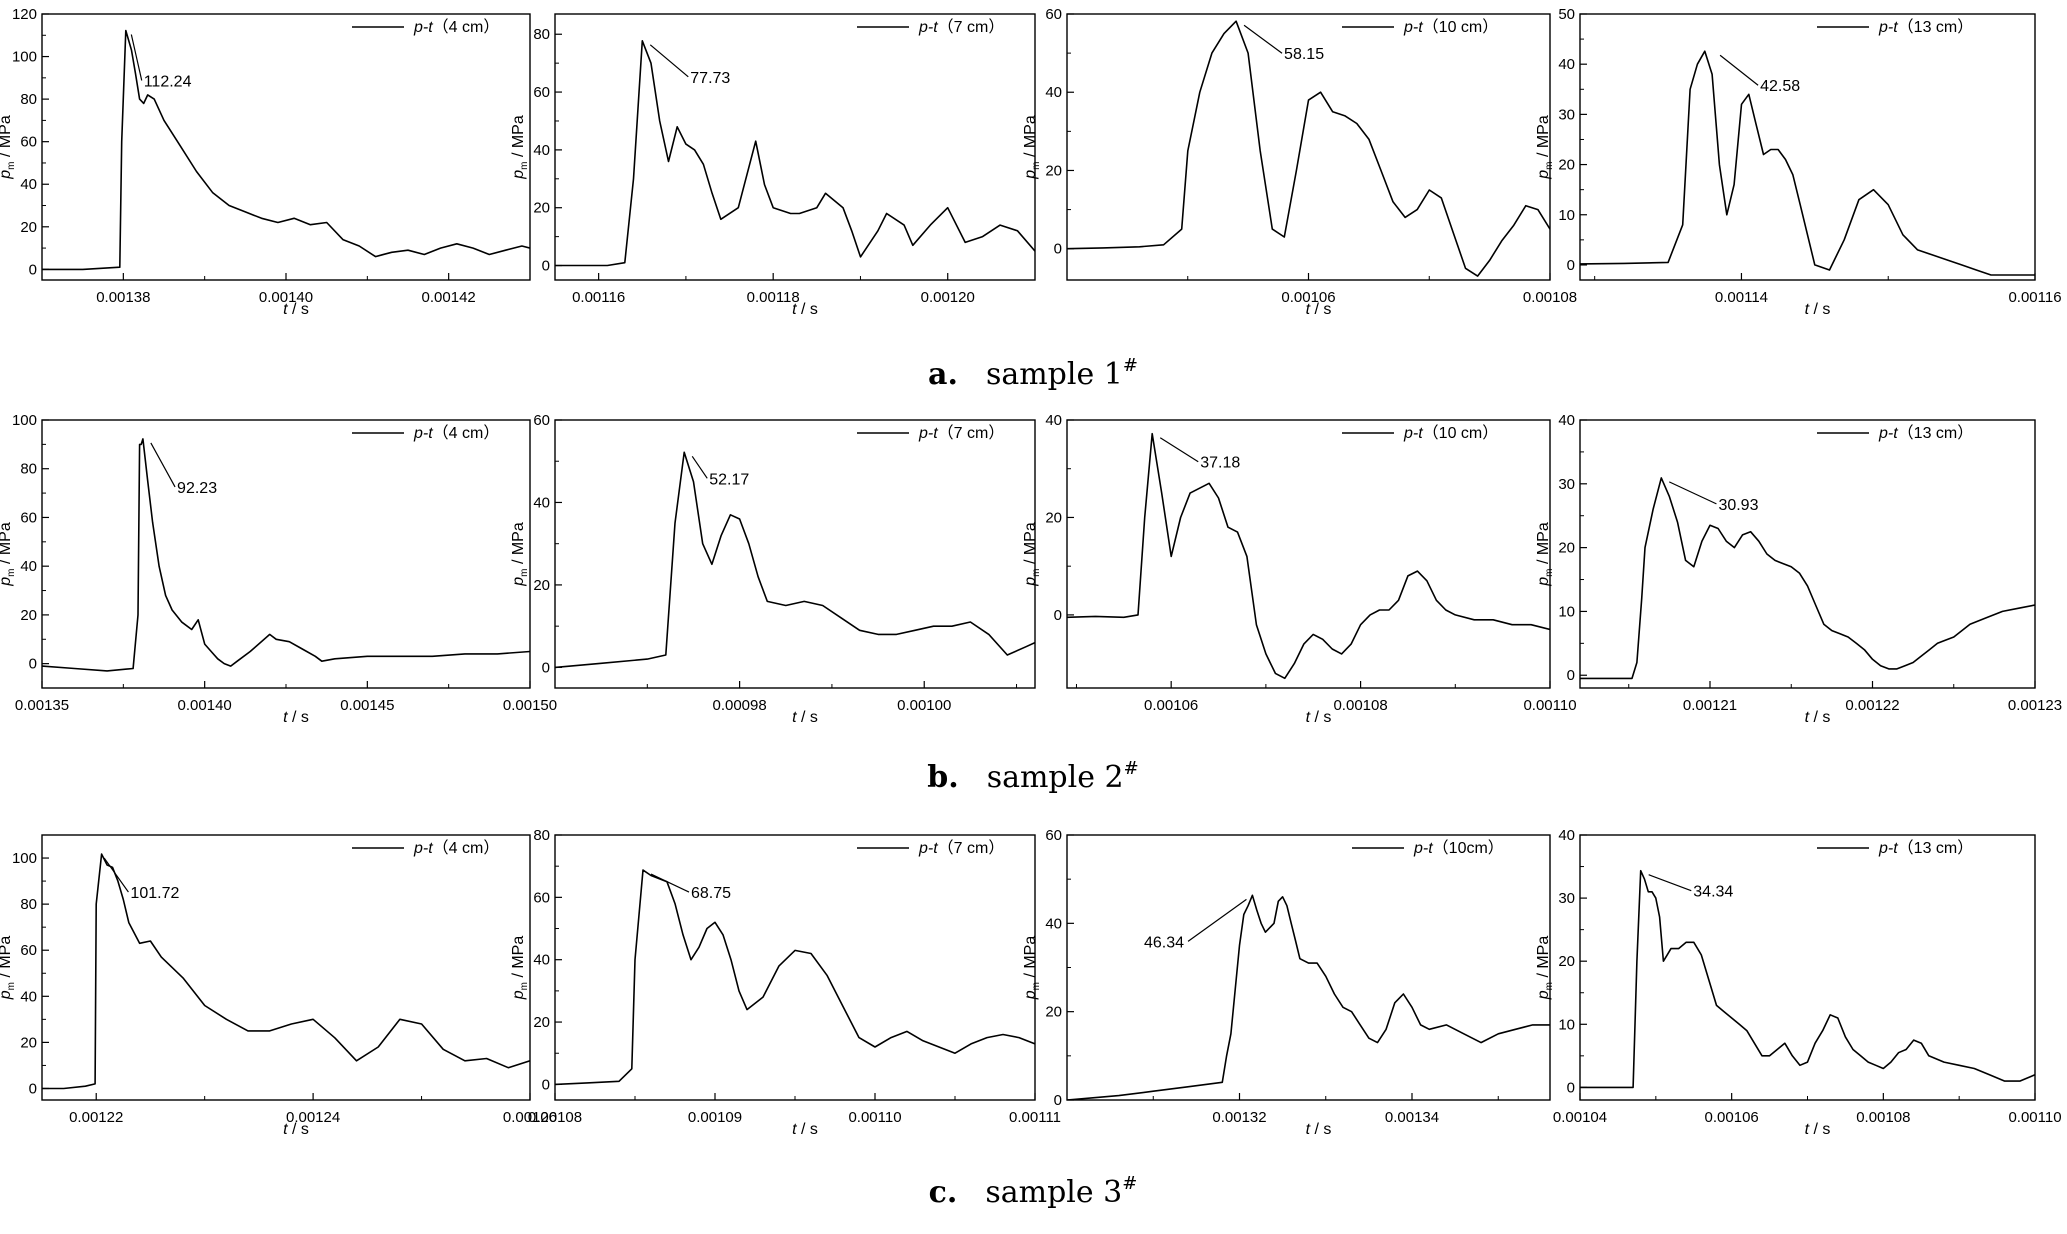 The width and height of the screenshot is (2067, 1234). What do you see at coordinates (1738, 505) in the screenshot?
I see `peak-value-label: 30.93` at bounding box center [1738, 505].